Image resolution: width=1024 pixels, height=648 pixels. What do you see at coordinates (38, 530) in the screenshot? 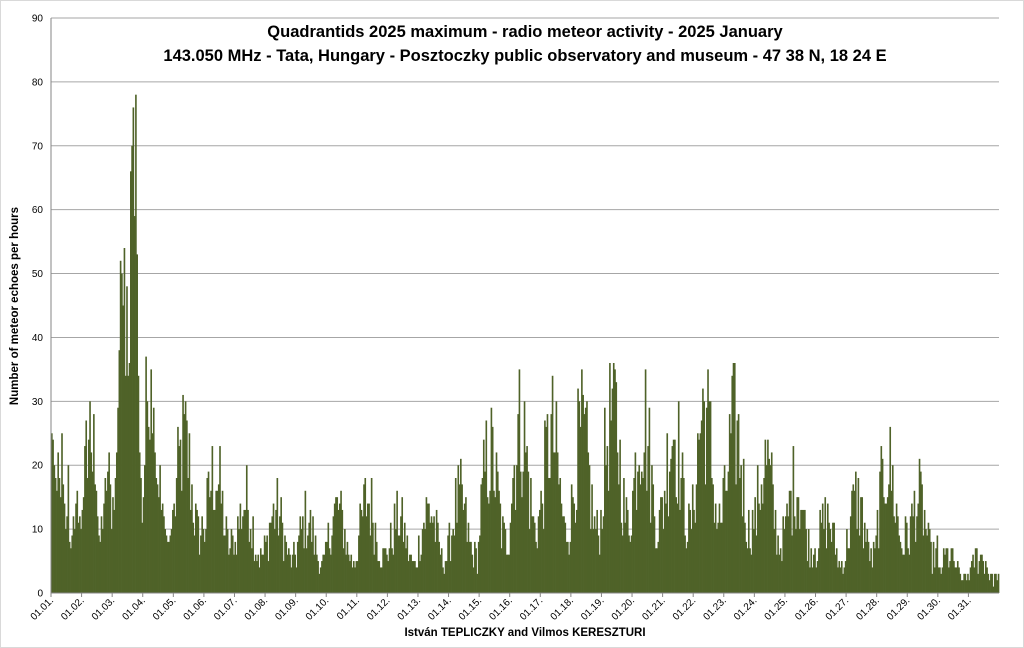
I see `y-tick-label: 10` at bounding box center [38, 530].